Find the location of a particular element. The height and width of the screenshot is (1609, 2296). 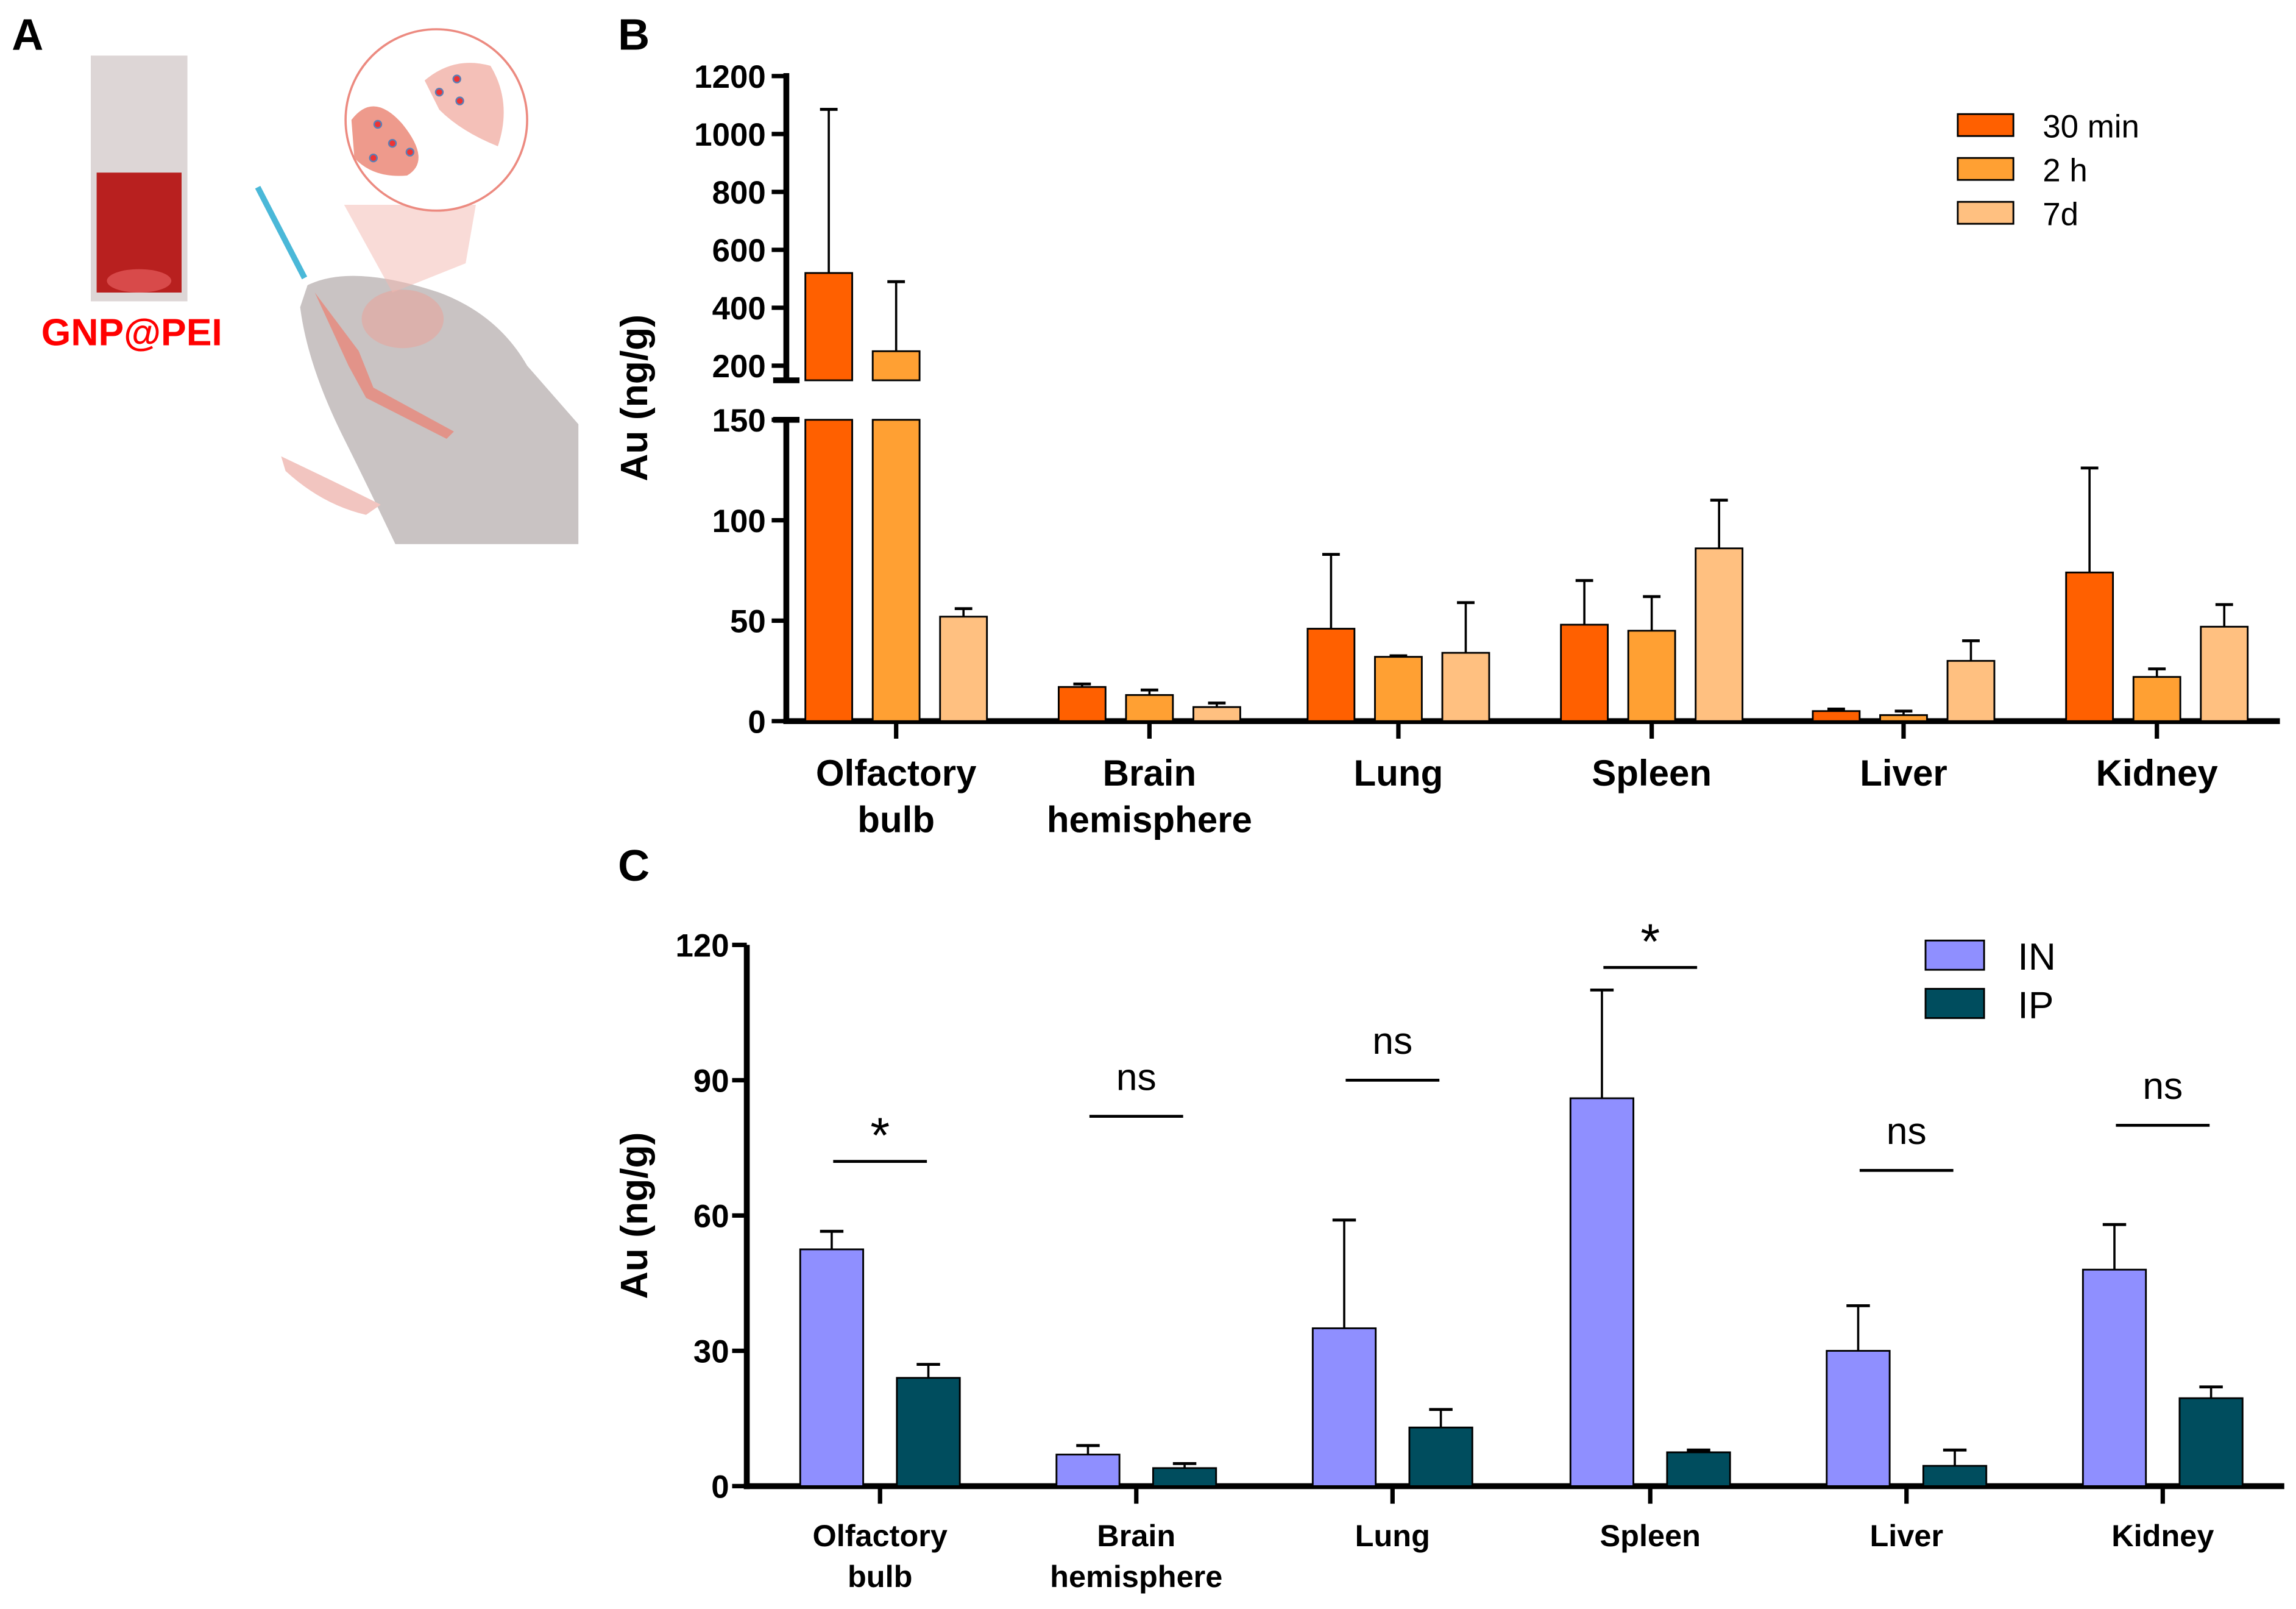

panel-a-letter: A is located at coordinates (27, 35).